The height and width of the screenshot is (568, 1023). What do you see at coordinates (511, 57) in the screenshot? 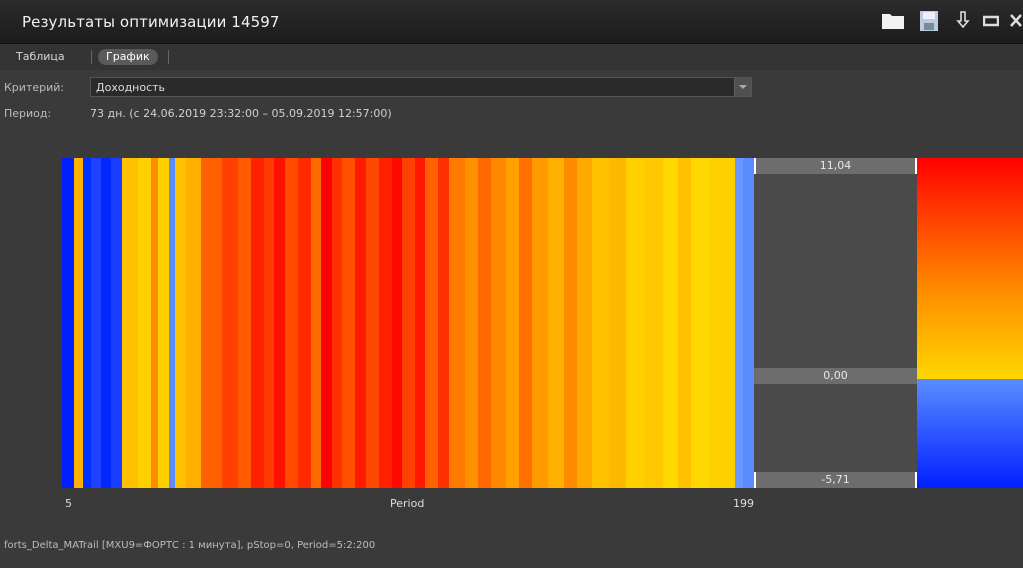
I see `view-tabs: Таблица График` at bounding box center [511, 57].